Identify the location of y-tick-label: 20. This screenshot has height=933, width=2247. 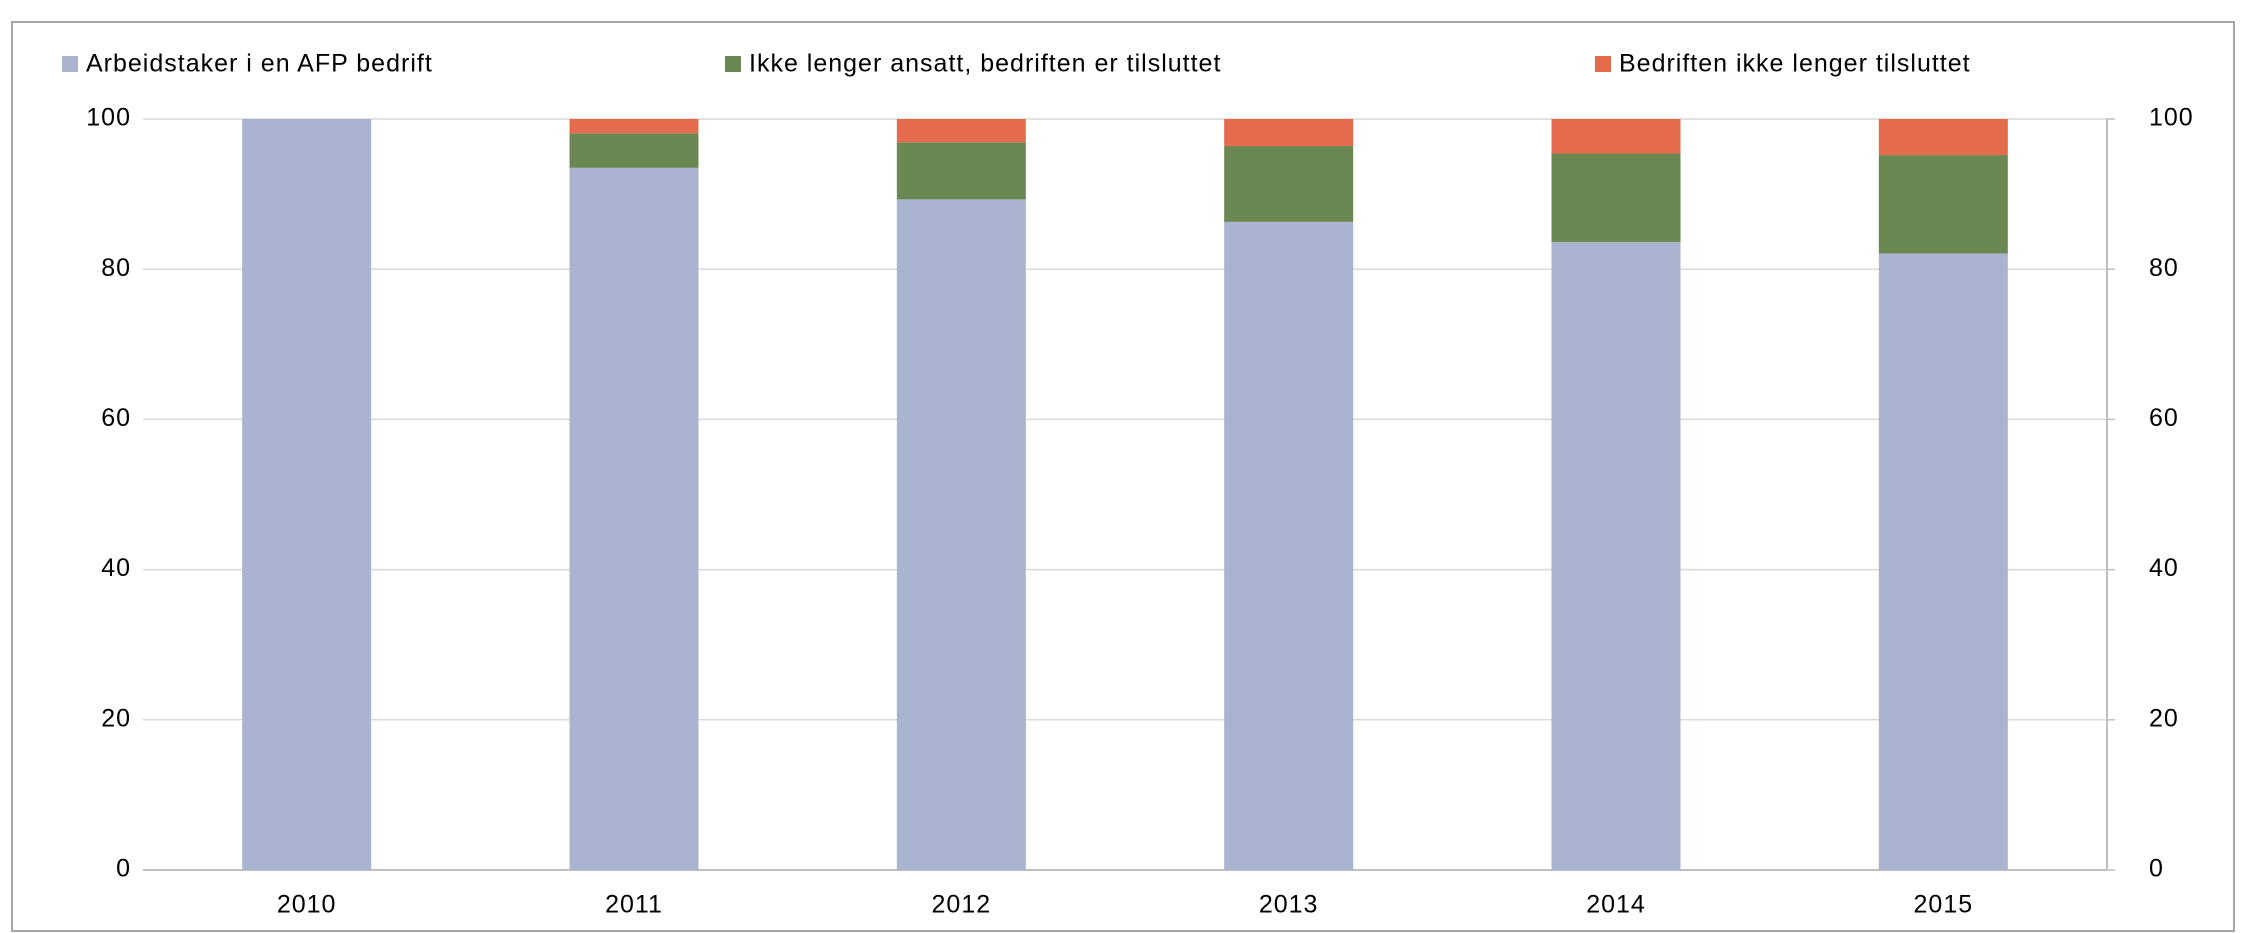
(116, 718).